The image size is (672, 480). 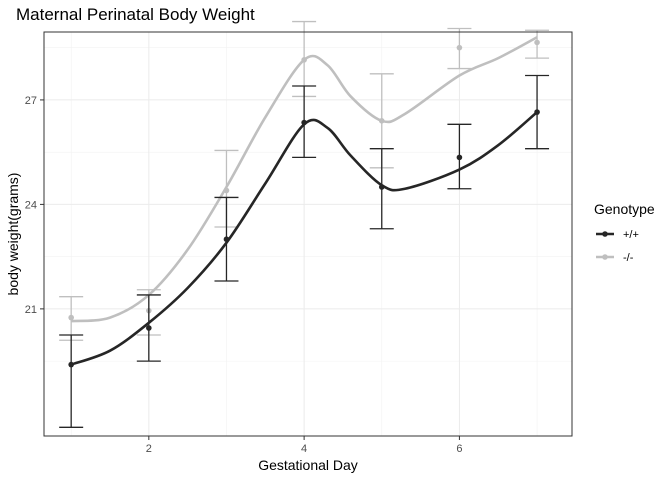 I want to click on y-tick-label: 27, so click(x=31, y=101).